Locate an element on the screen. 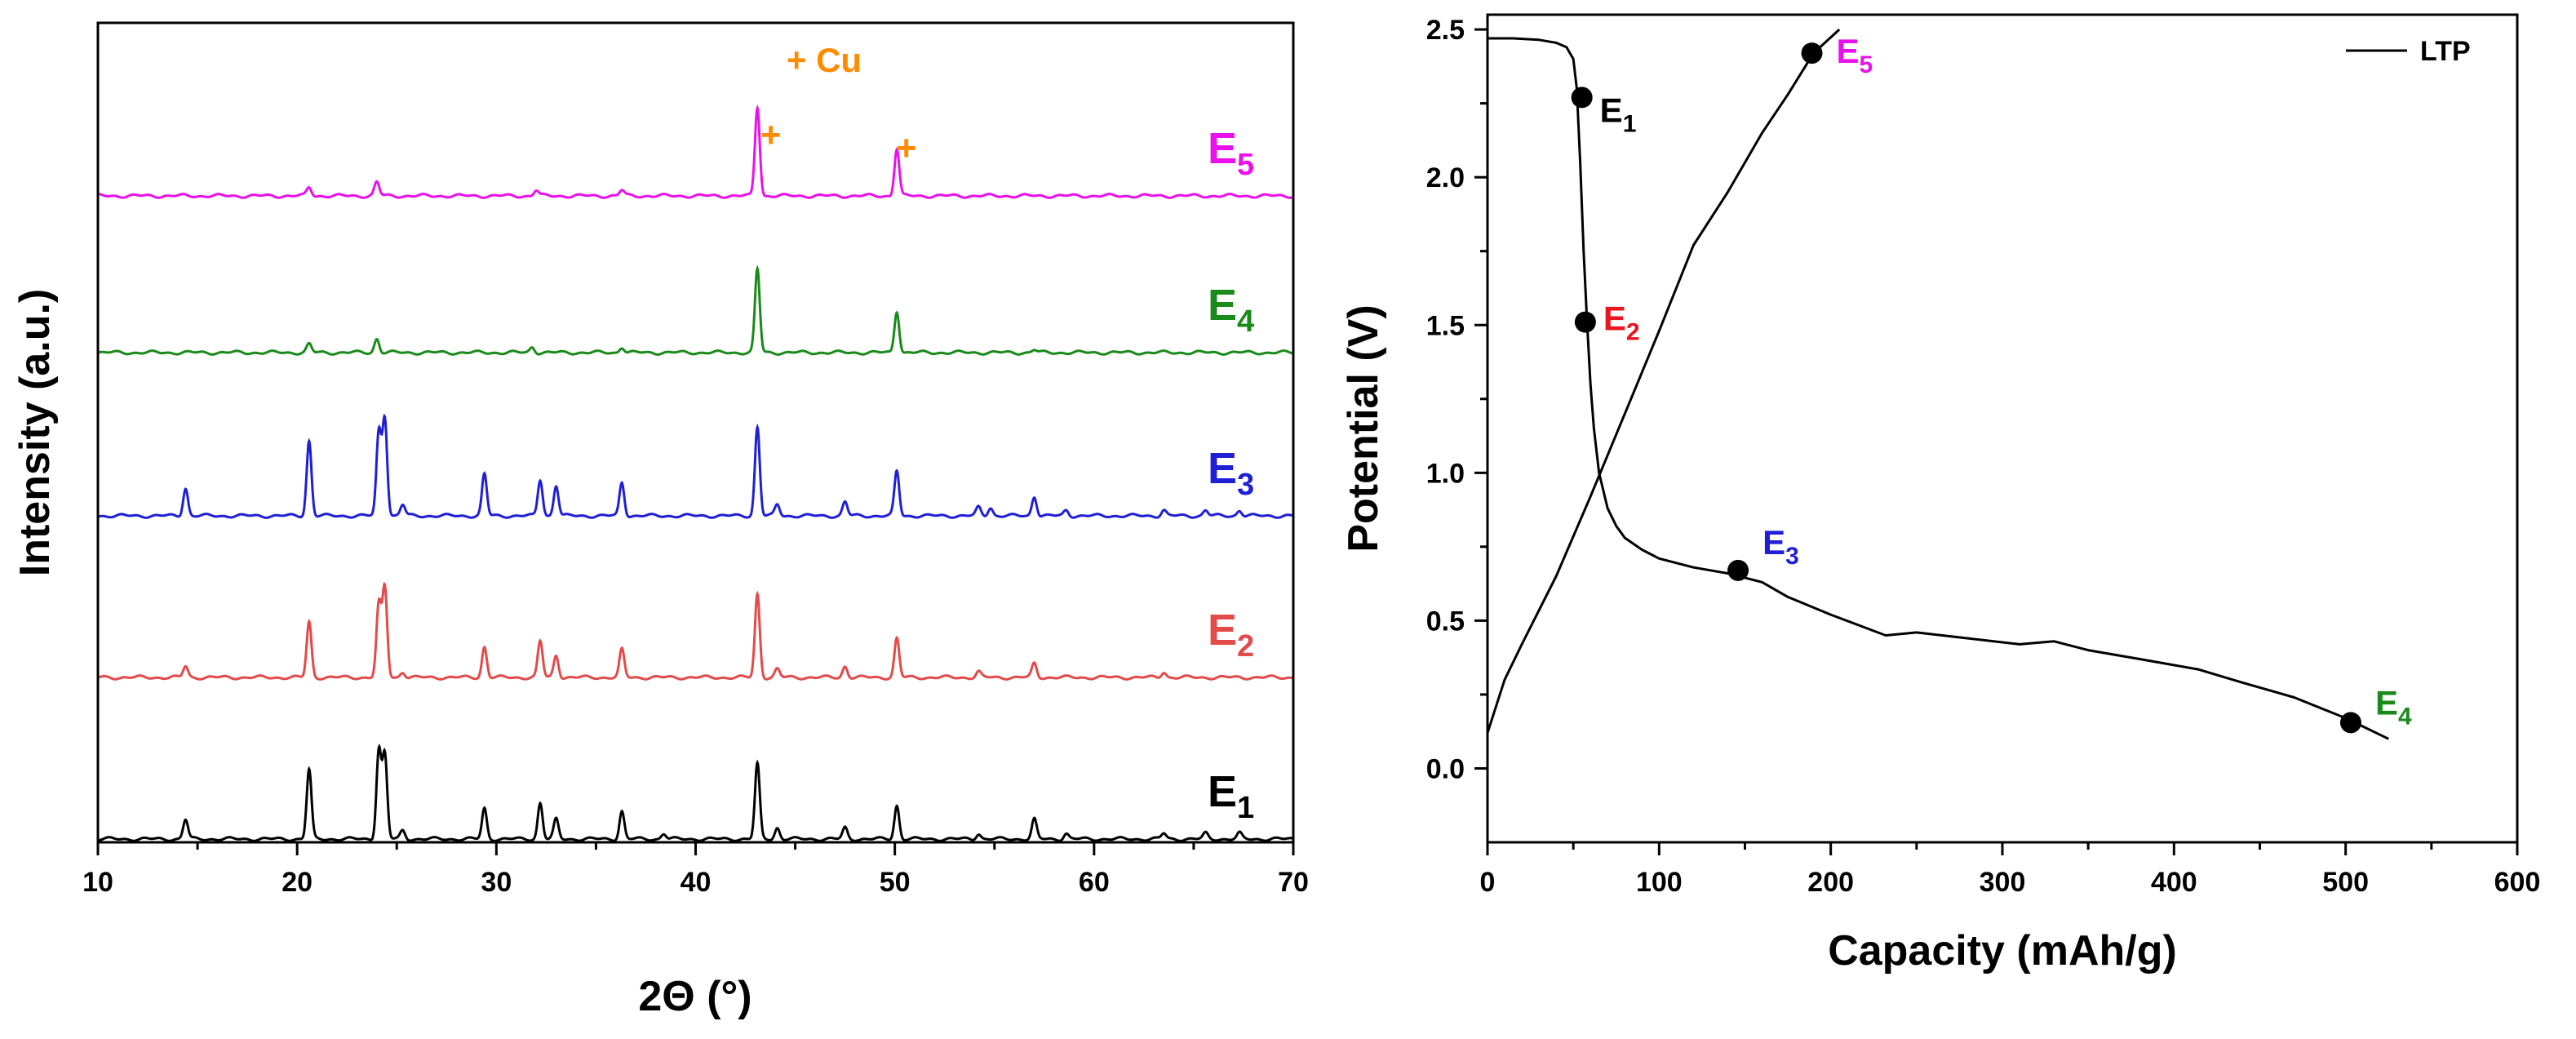 This screenshot has width=2576, height=1039. state-marker-e2 is located at coordinates (1585, 322).